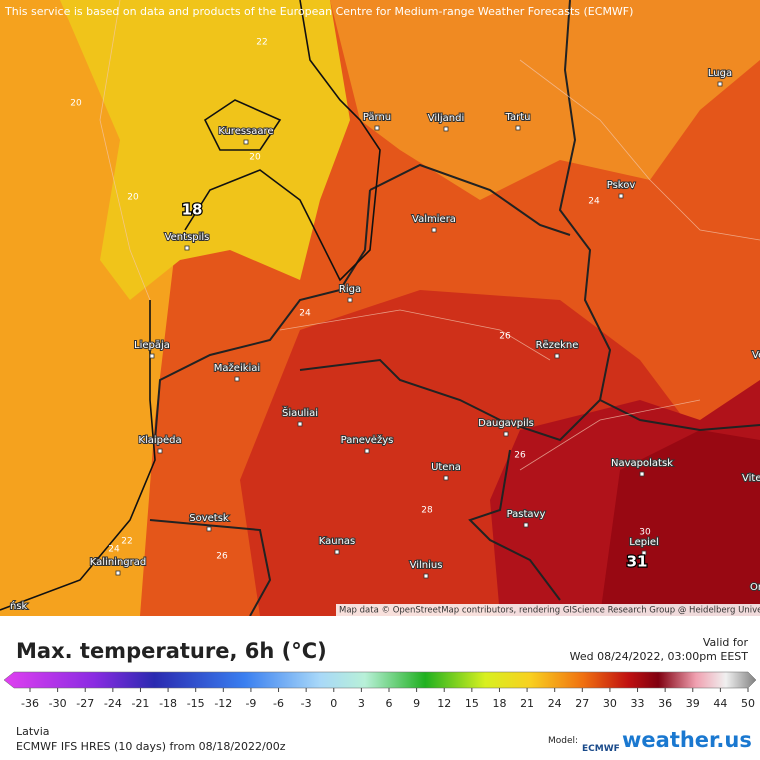 The image size is (760, 760). What do you see at coordinates (506, 423) in the screenshot?
I see `city-label: Daugavpils` at bounding box center [506, 423].